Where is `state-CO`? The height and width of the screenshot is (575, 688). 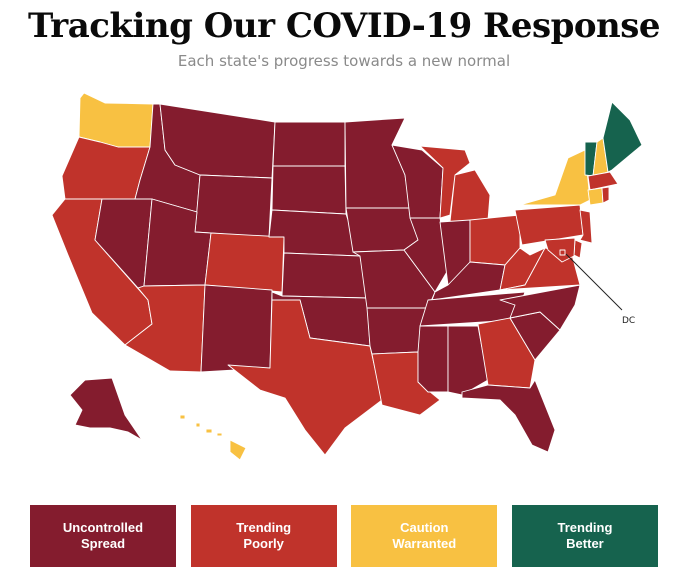
state-CO is located at coordinates (244, 262).